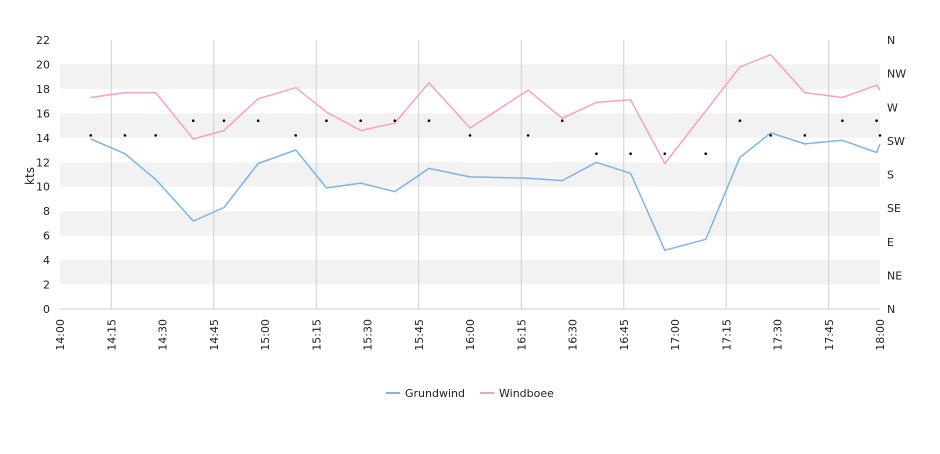  I want to click on legend-item-windboee: Windboee, so click(517, 393).